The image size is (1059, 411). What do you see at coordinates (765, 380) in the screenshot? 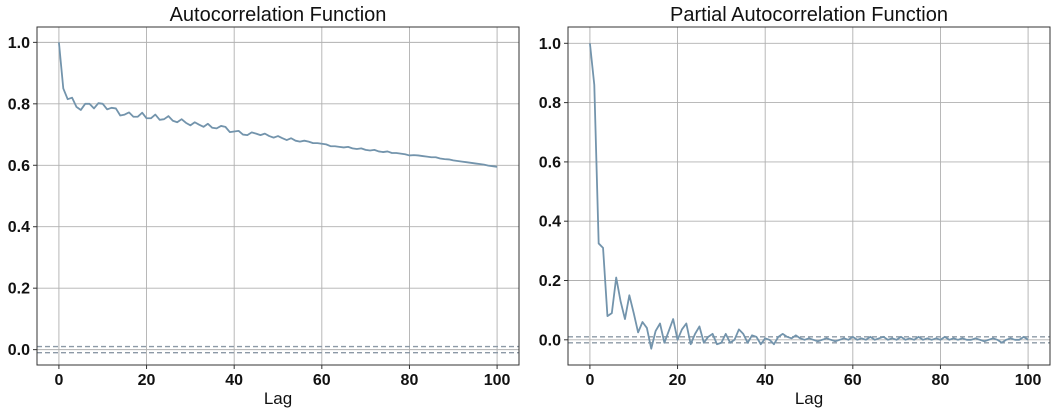
I see `pacf-xtick-label: 40` at bounding box center [765, 380].